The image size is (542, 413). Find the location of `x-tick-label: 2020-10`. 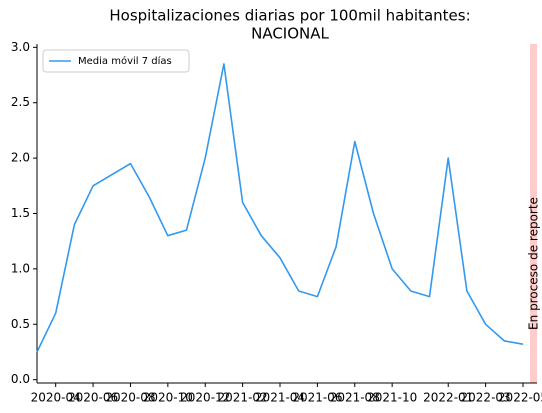

x-tick-label: 2020-10 is located at coordinates (168, 398).